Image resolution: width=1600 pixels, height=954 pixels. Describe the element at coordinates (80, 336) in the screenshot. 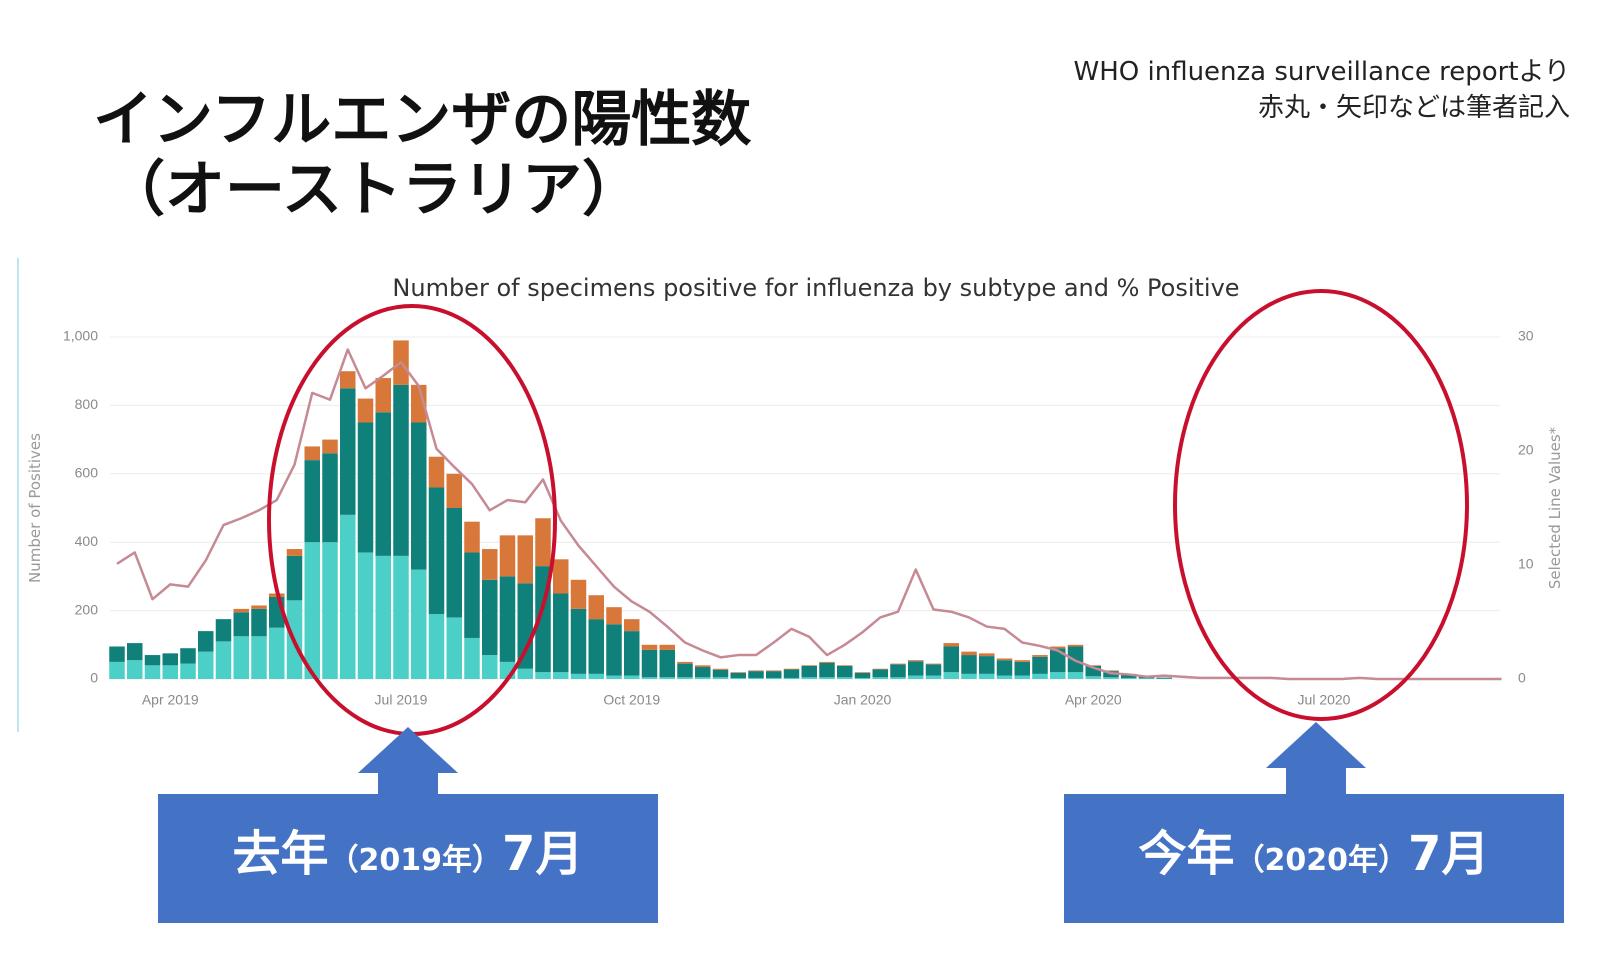

I see `y-tick-label: 1,000` at that location.